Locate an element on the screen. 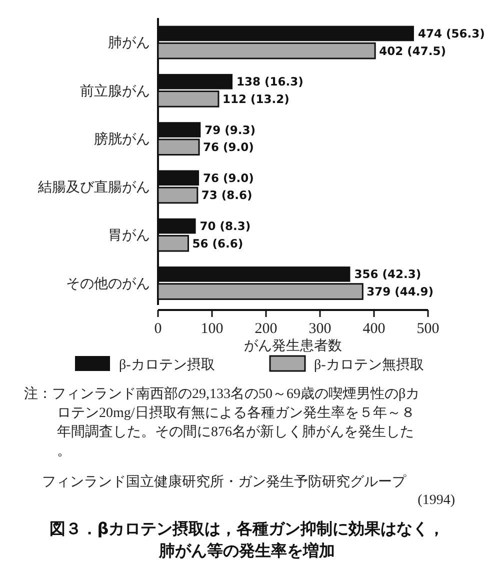  x-tick-label: 400 is located at coordinates (374, 329).